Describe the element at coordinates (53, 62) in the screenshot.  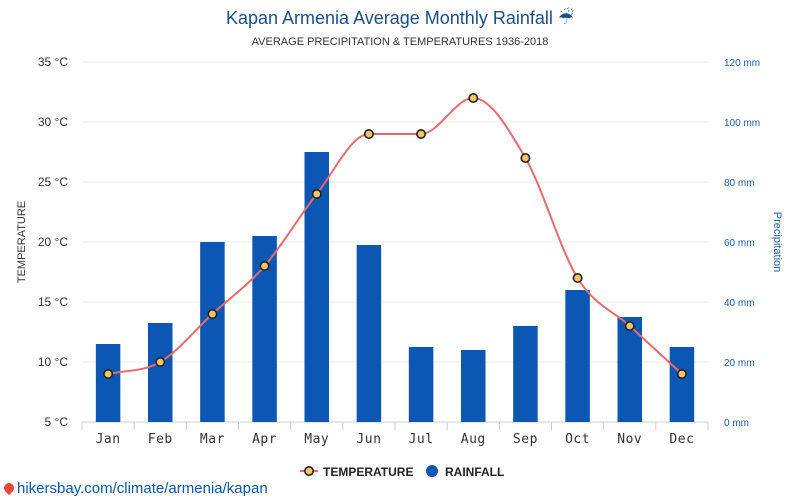
I see `y-left-tick-label: 35 °C` at that location.